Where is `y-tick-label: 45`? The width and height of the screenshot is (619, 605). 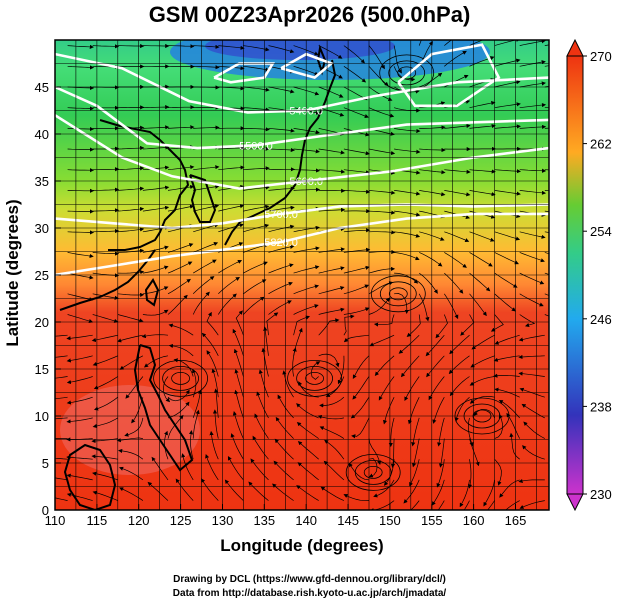
y-tick-label: 45 is located at coordinates (42, 87).